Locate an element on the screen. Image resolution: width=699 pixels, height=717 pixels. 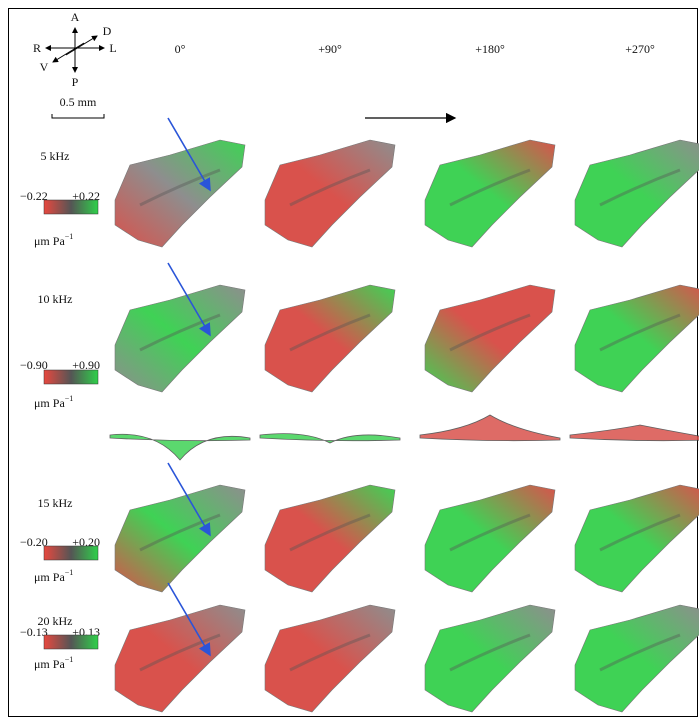
colorbar-max: +0.90 is located at coordinates (86, 365).